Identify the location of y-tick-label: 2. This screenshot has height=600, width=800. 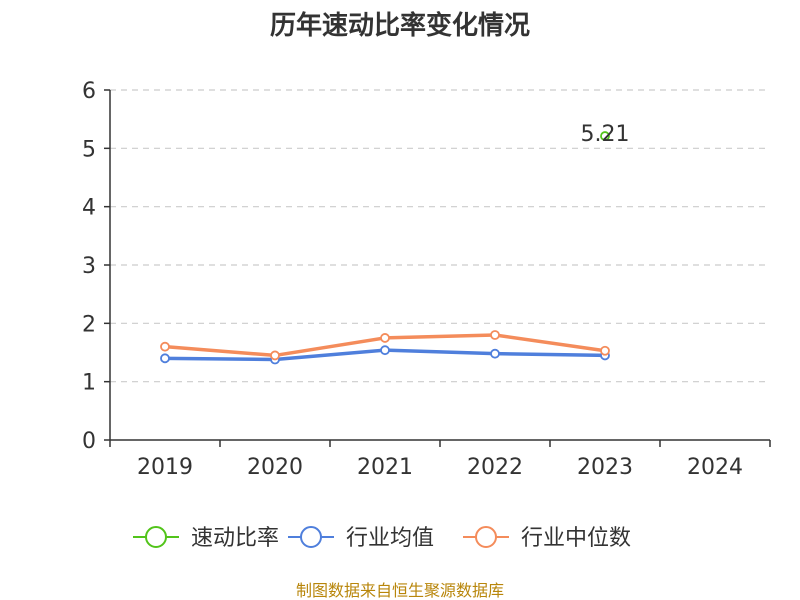
(89, 324).